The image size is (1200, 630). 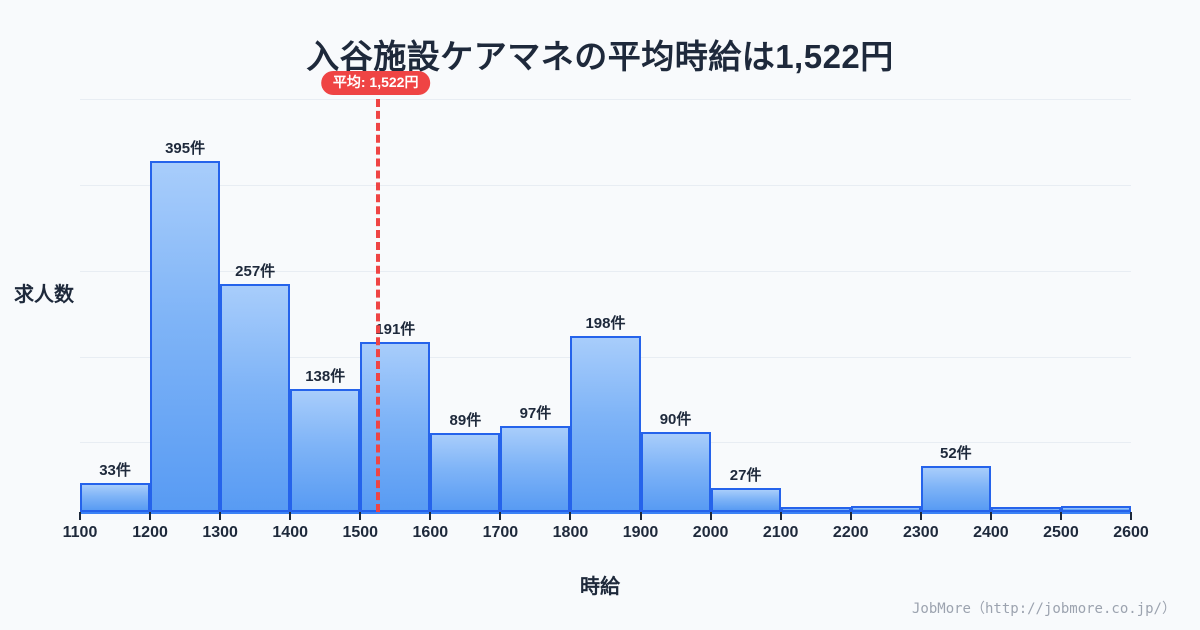 What do you see at coordinates (150, 532) in the screenshot?
I see `x-axis-tick-label: 1200` at bounding box center [150, 532].